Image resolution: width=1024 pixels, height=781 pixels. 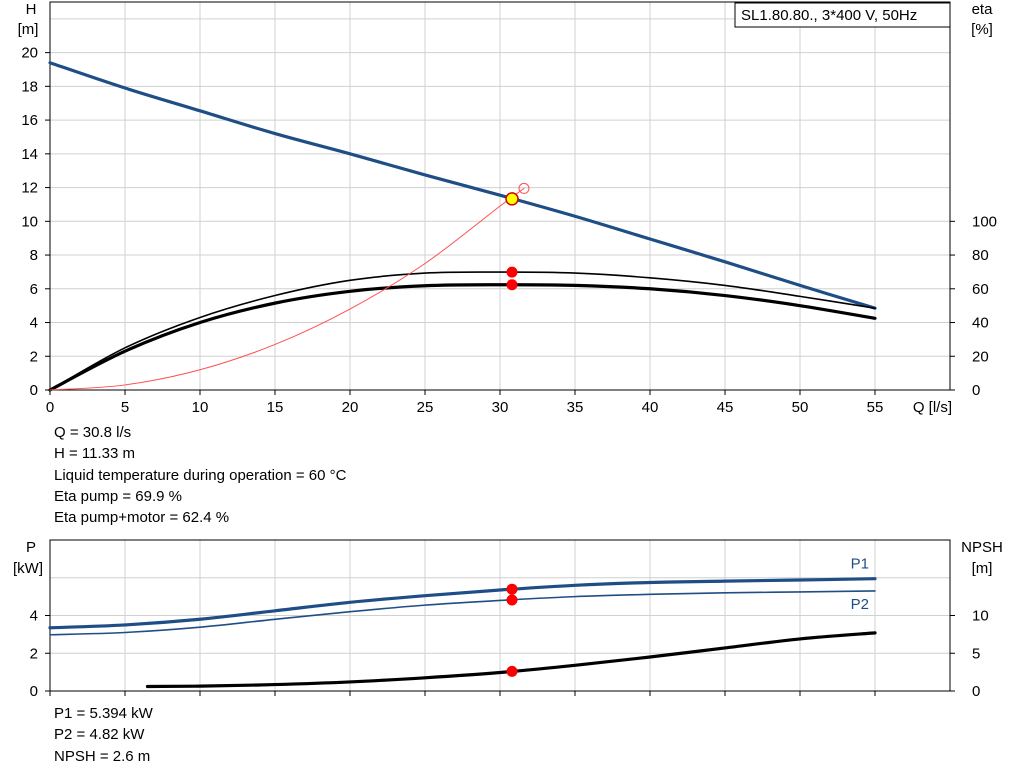 I want to click on panel1-y2-axis-unit: [%], so click(x=982, y=29).